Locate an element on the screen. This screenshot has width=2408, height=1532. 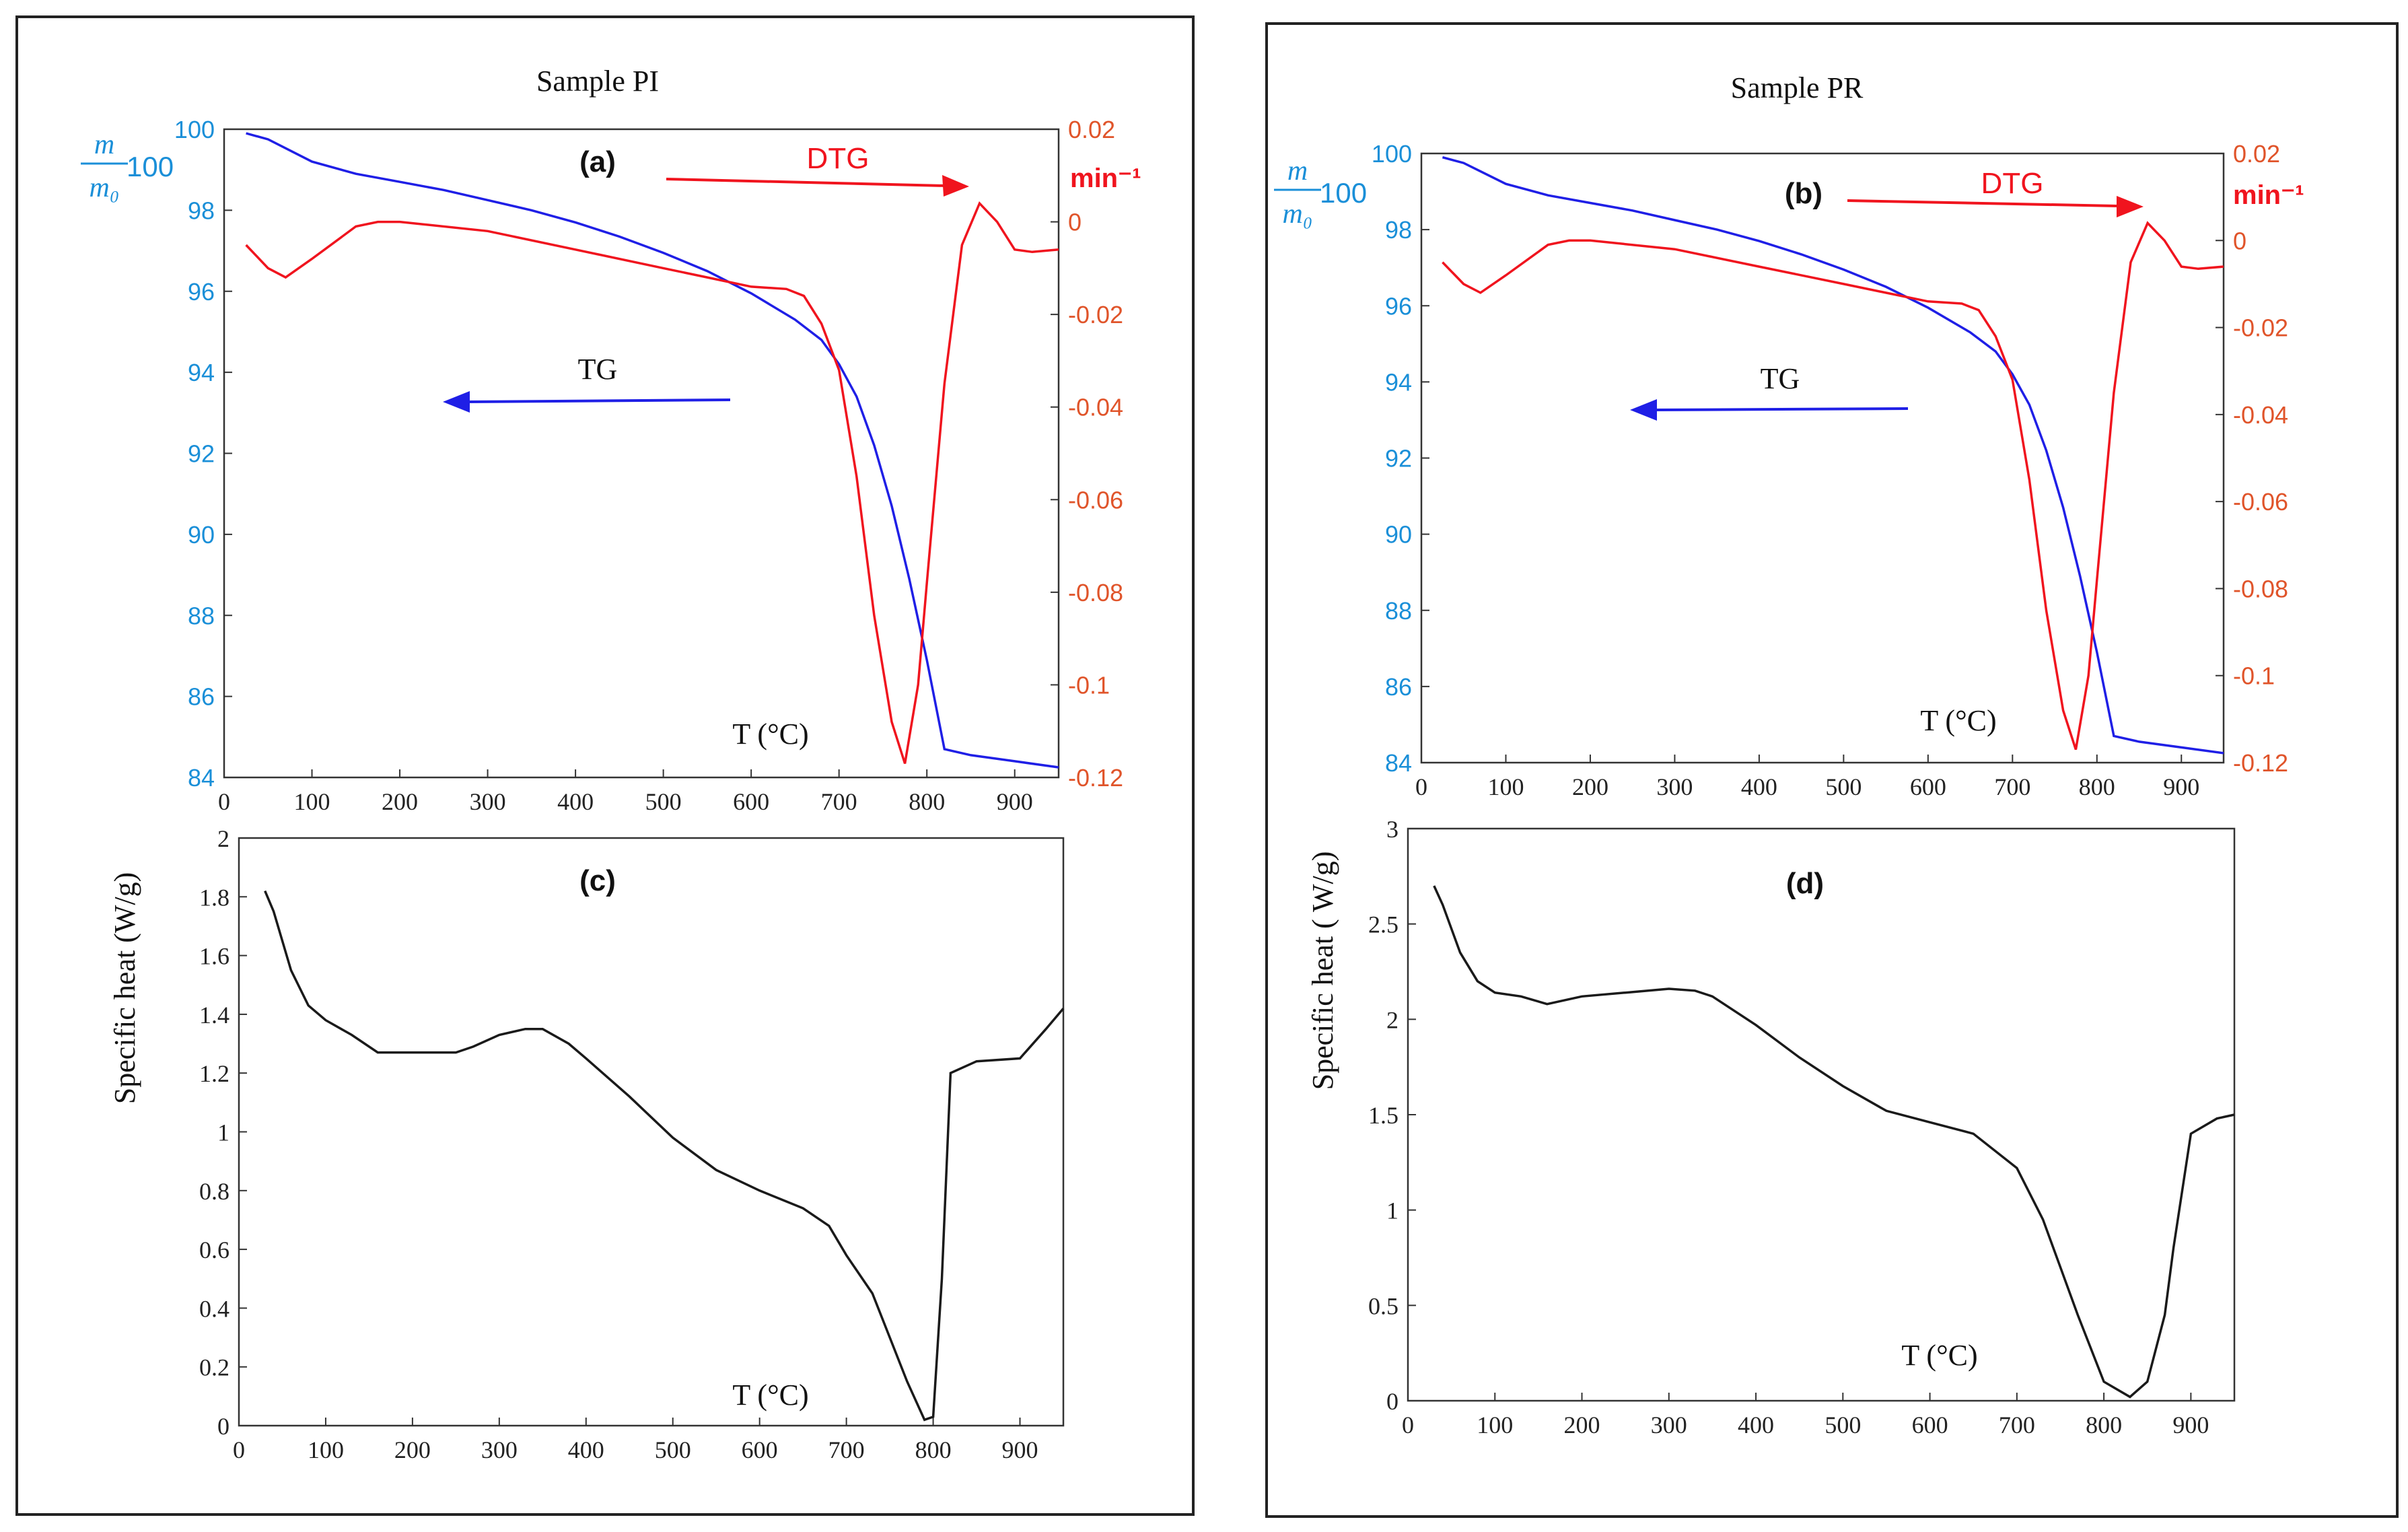
plot-frame-d is located at coordinates (1821, 1114).